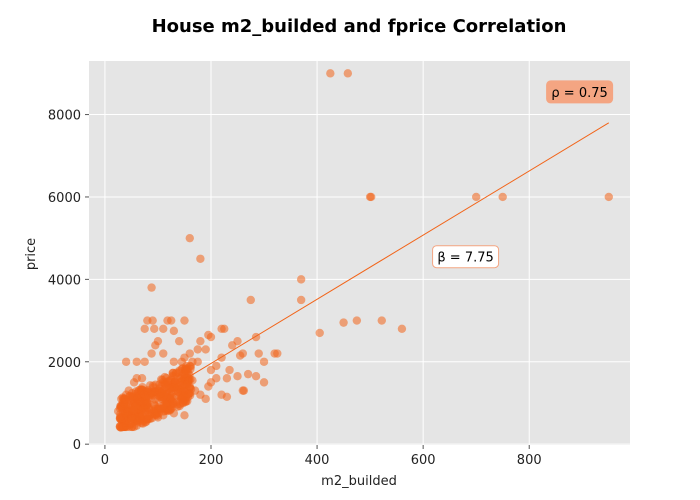 Image resolution: width=700 pixels, height=500 pixels. What do you see at coordinates (317, 460) in the screenshot?
I see `x-tick-label: 400` at bounding box center [317, 460].